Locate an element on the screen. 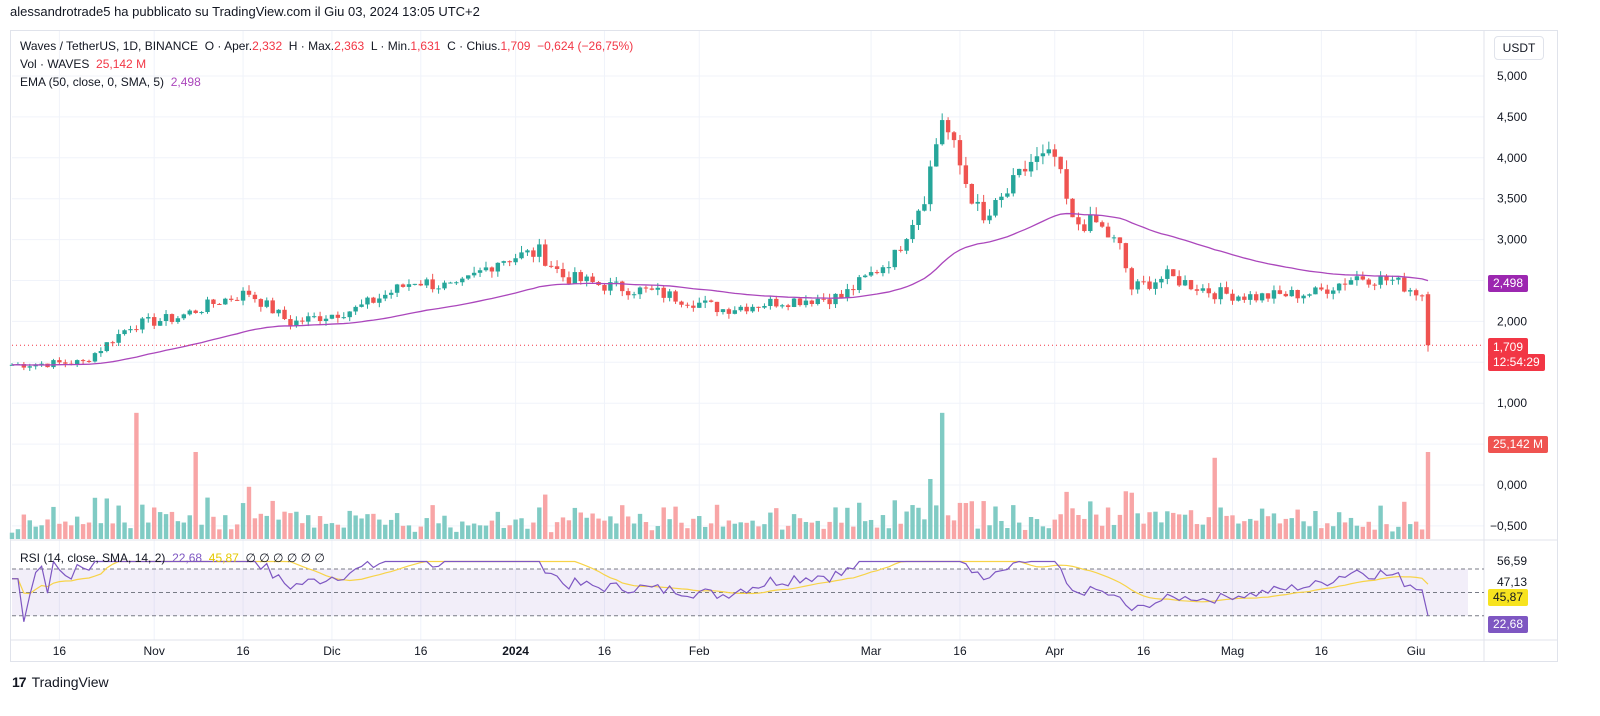 The image size is (1600, 716). currency-button: USDT is located at coordinates (1519, 48).